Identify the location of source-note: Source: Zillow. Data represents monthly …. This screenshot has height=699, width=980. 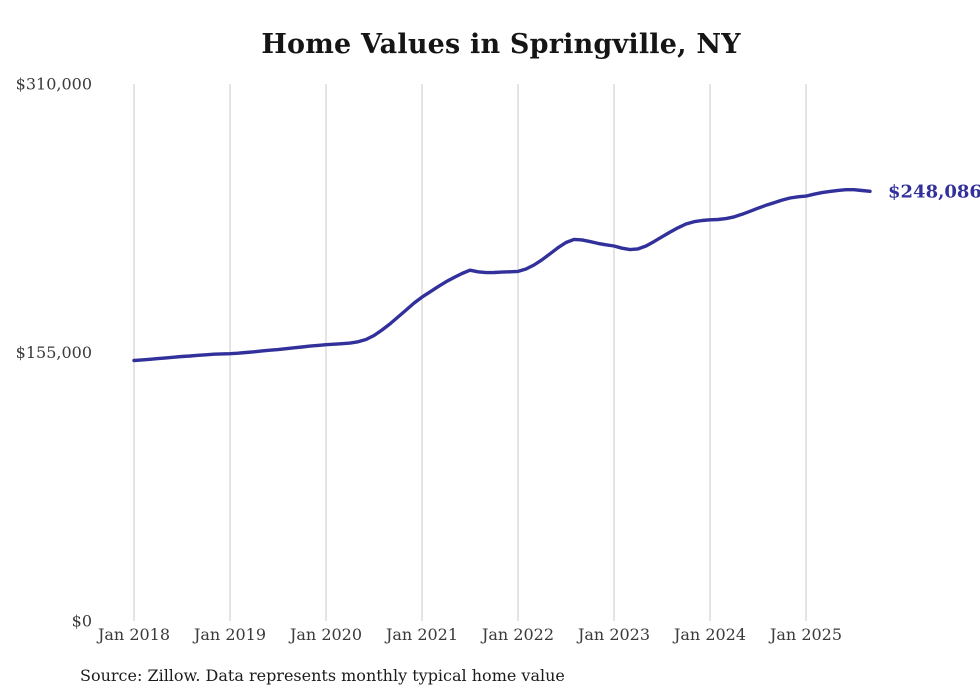
(322, 675).